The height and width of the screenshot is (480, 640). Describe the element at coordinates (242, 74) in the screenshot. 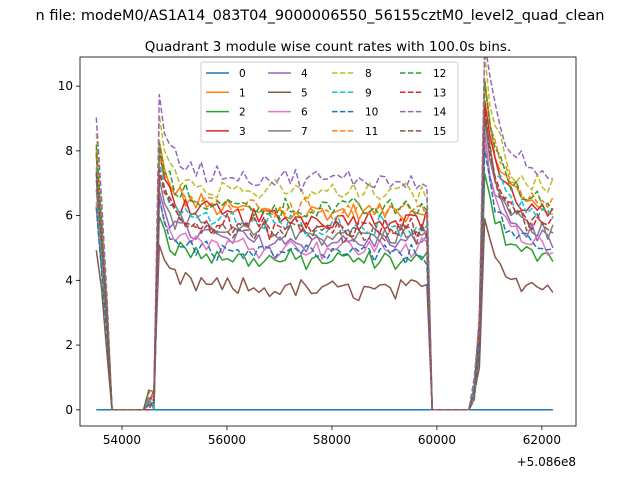

I see `legend-label-0: 0` at that location.